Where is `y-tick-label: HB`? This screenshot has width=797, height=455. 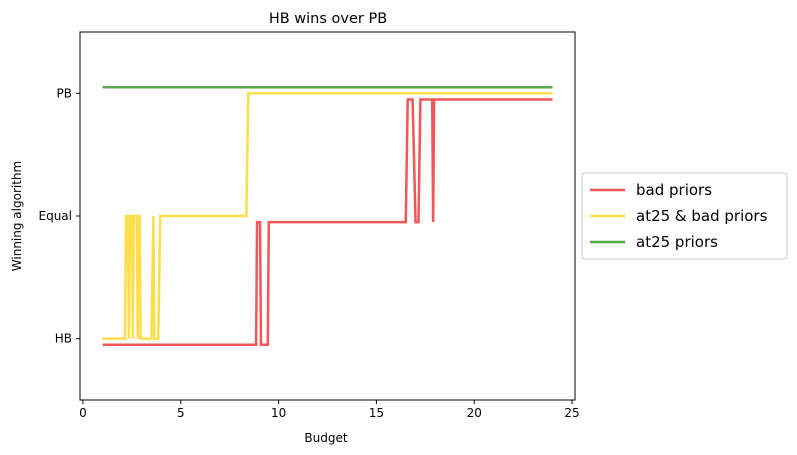
y-tick-label: HB is located at coordinates (63, 339).